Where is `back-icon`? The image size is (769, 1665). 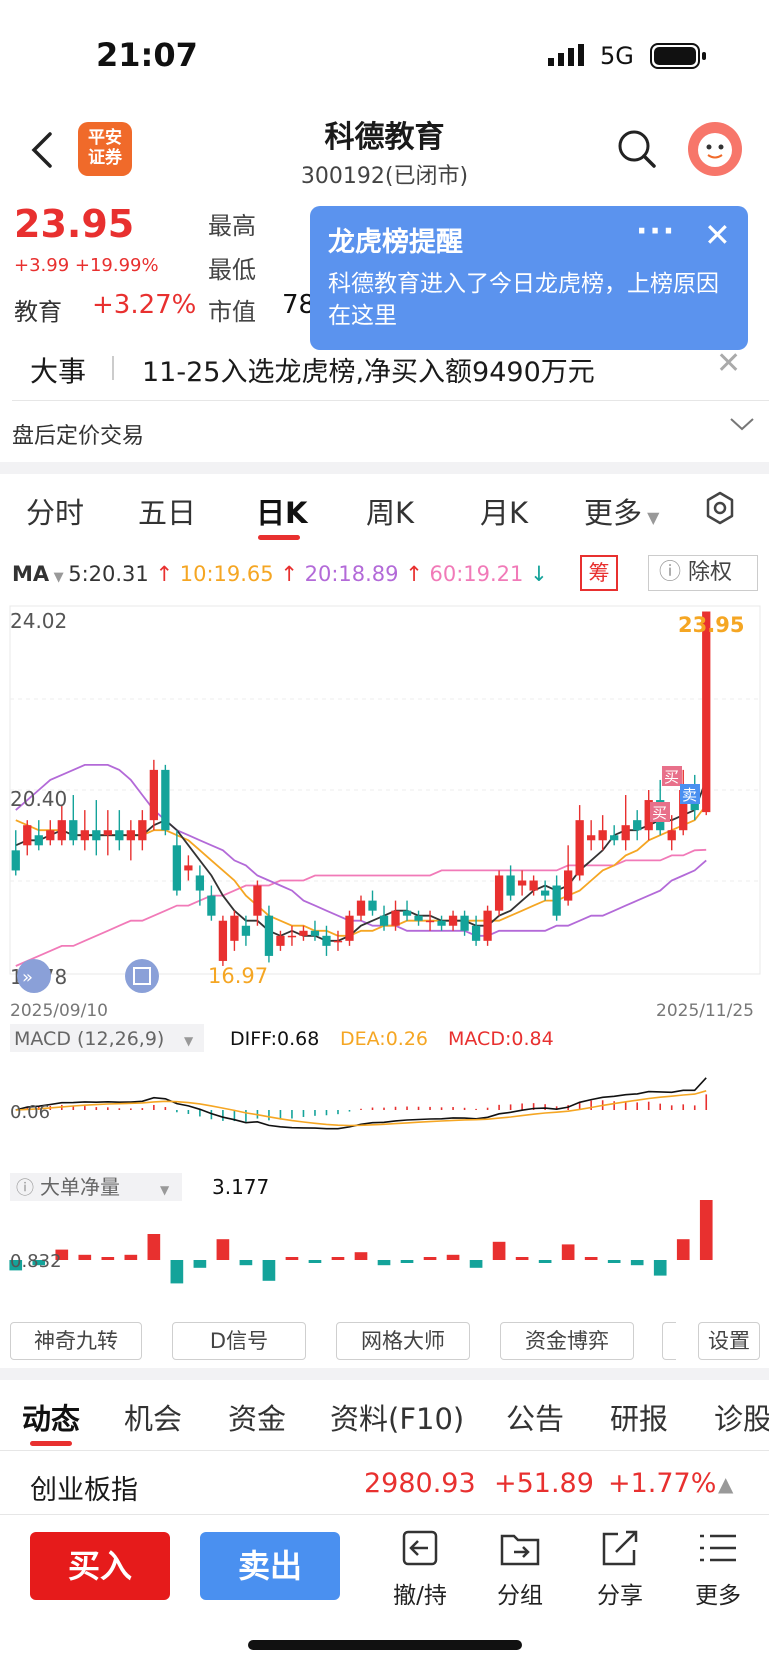 back-icon is located at coordinates (44, 150).